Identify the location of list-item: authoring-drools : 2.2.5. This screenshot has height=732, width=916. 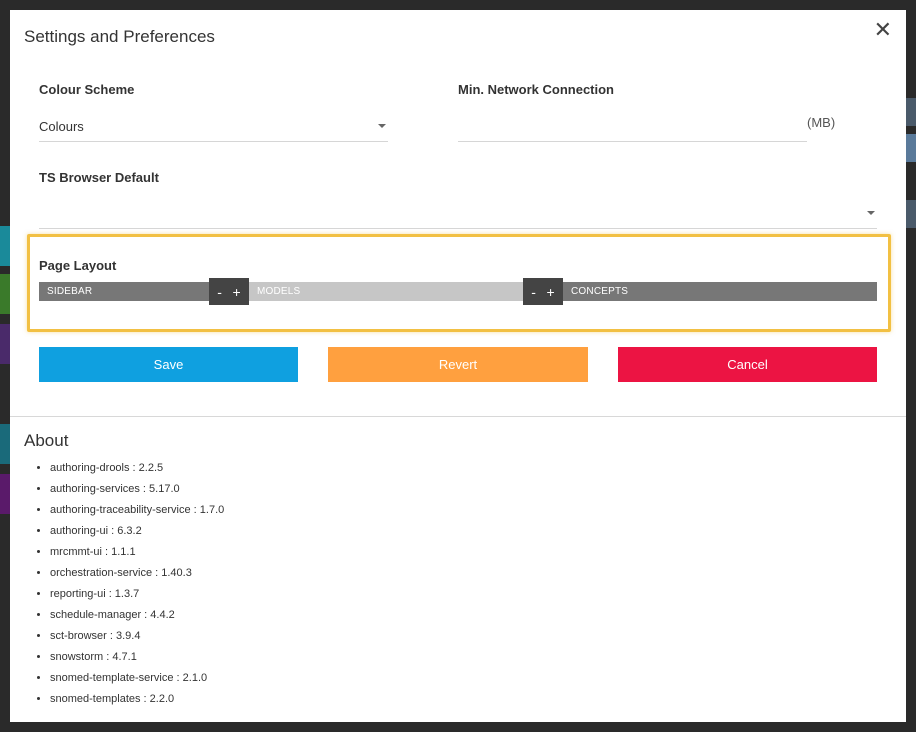
(137, 472).